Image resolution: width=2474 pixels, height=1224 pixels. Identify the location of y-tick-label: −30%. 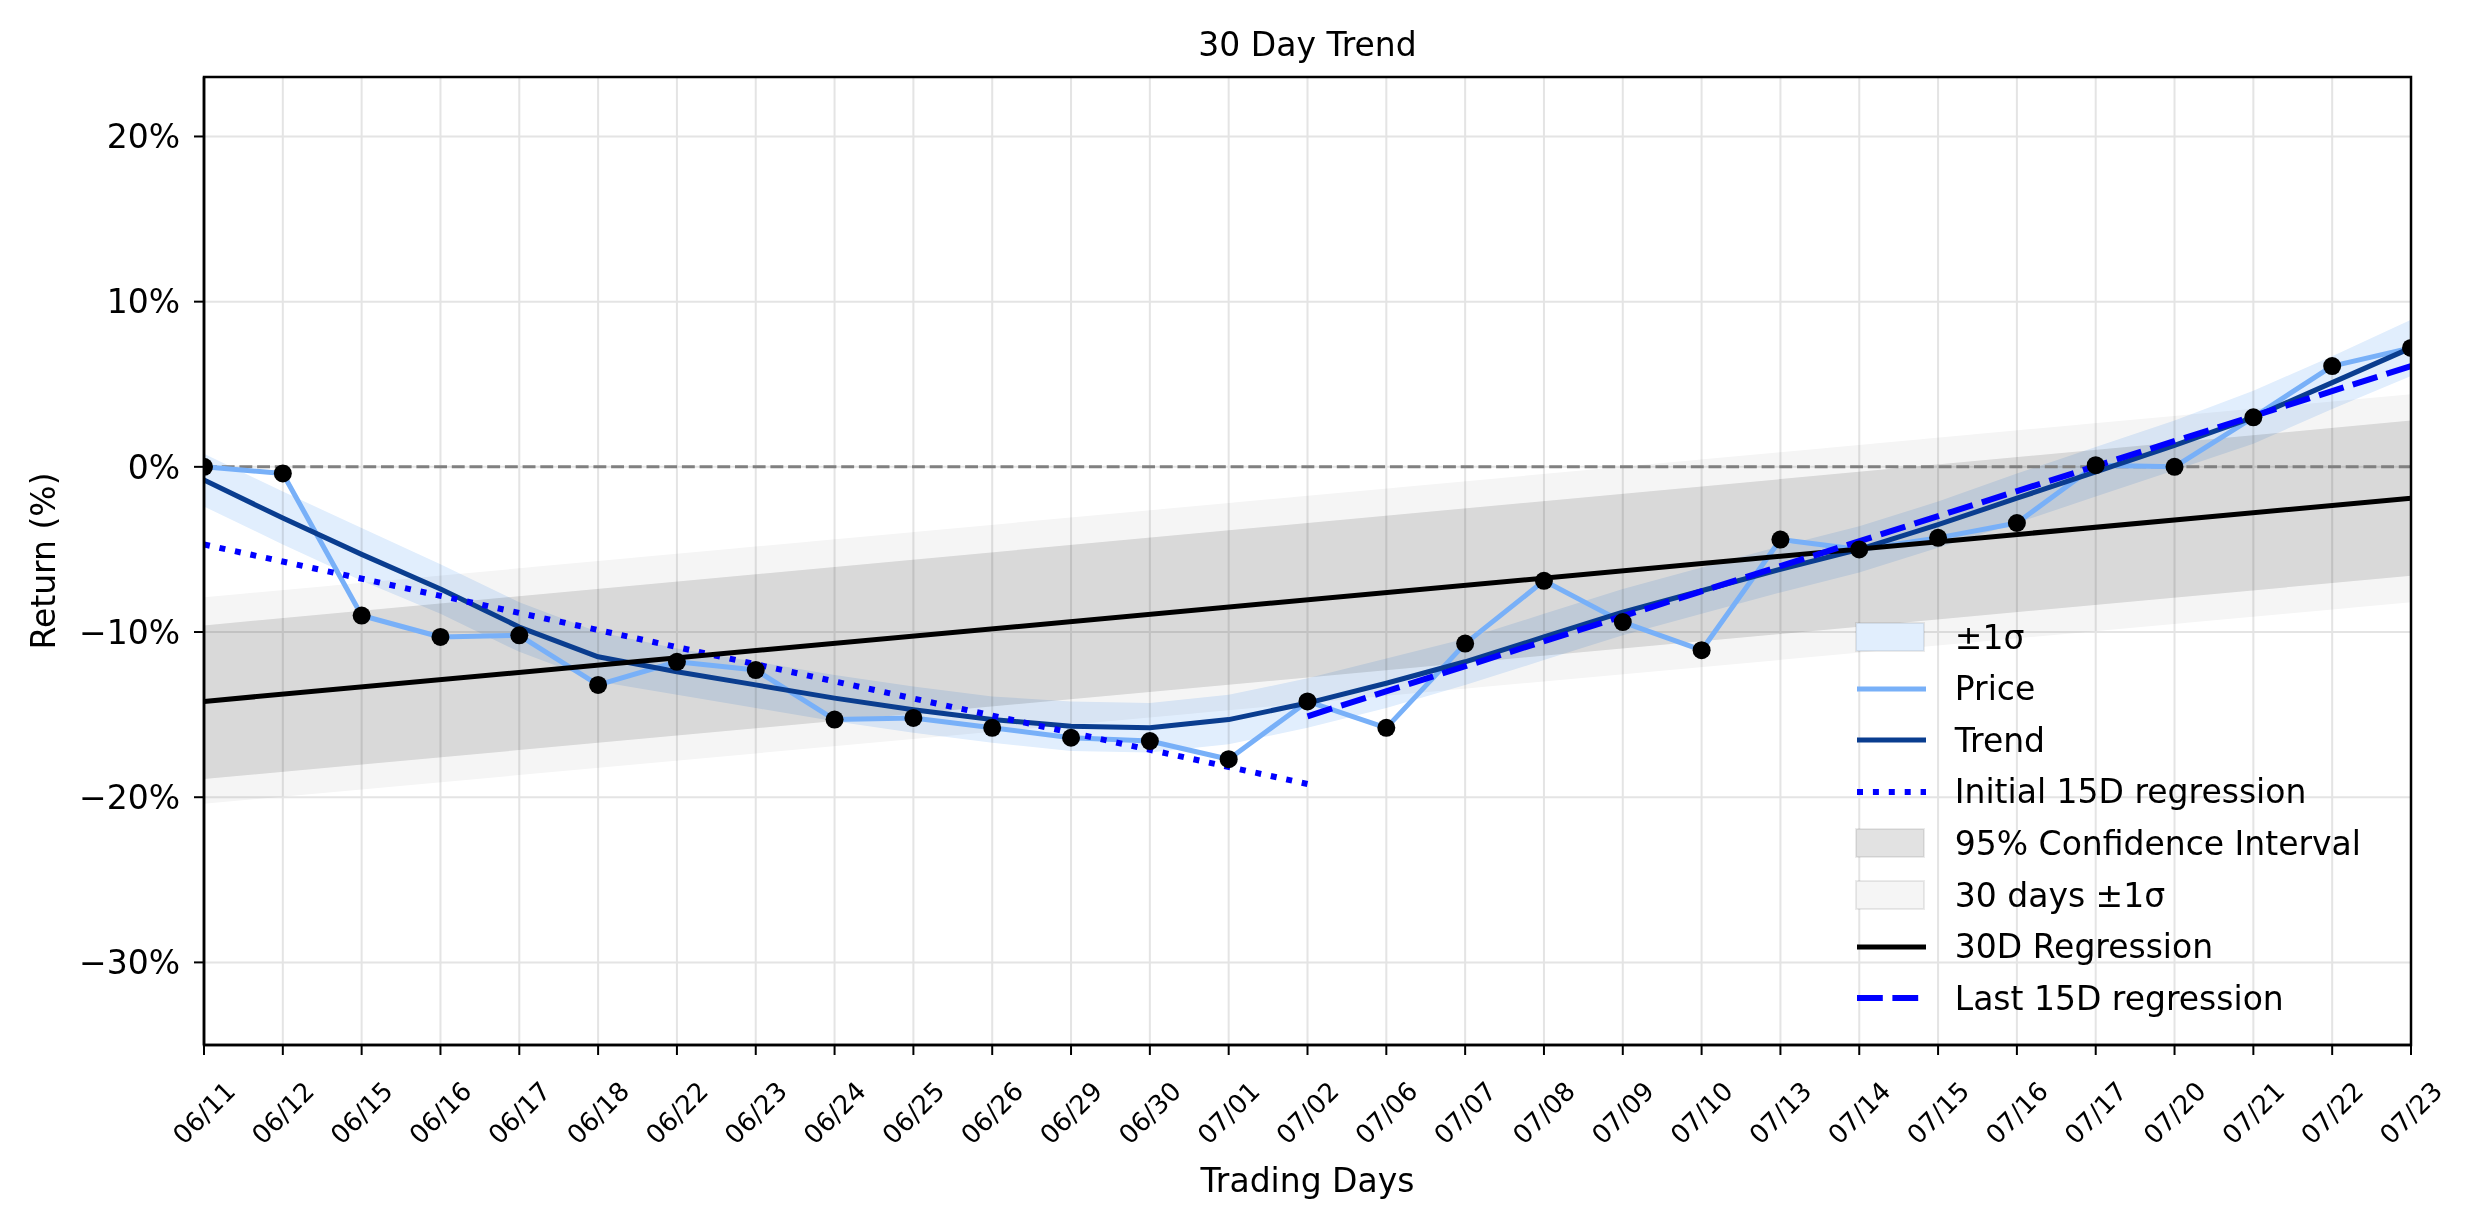
(129, 963).